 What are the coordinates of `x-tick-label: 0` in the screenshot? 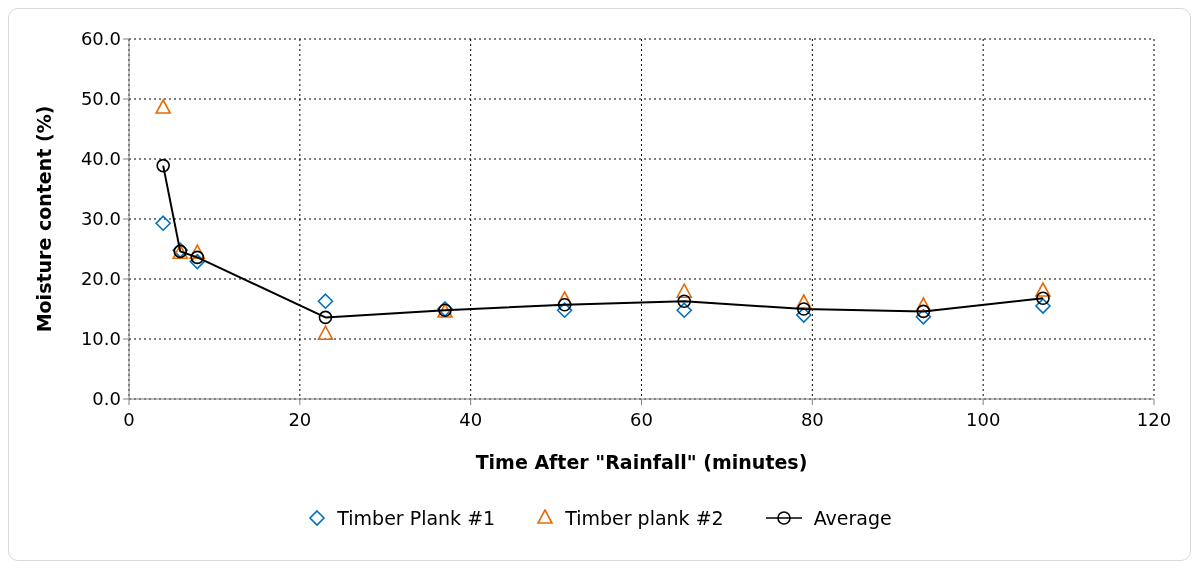 It's located at (129, 419).